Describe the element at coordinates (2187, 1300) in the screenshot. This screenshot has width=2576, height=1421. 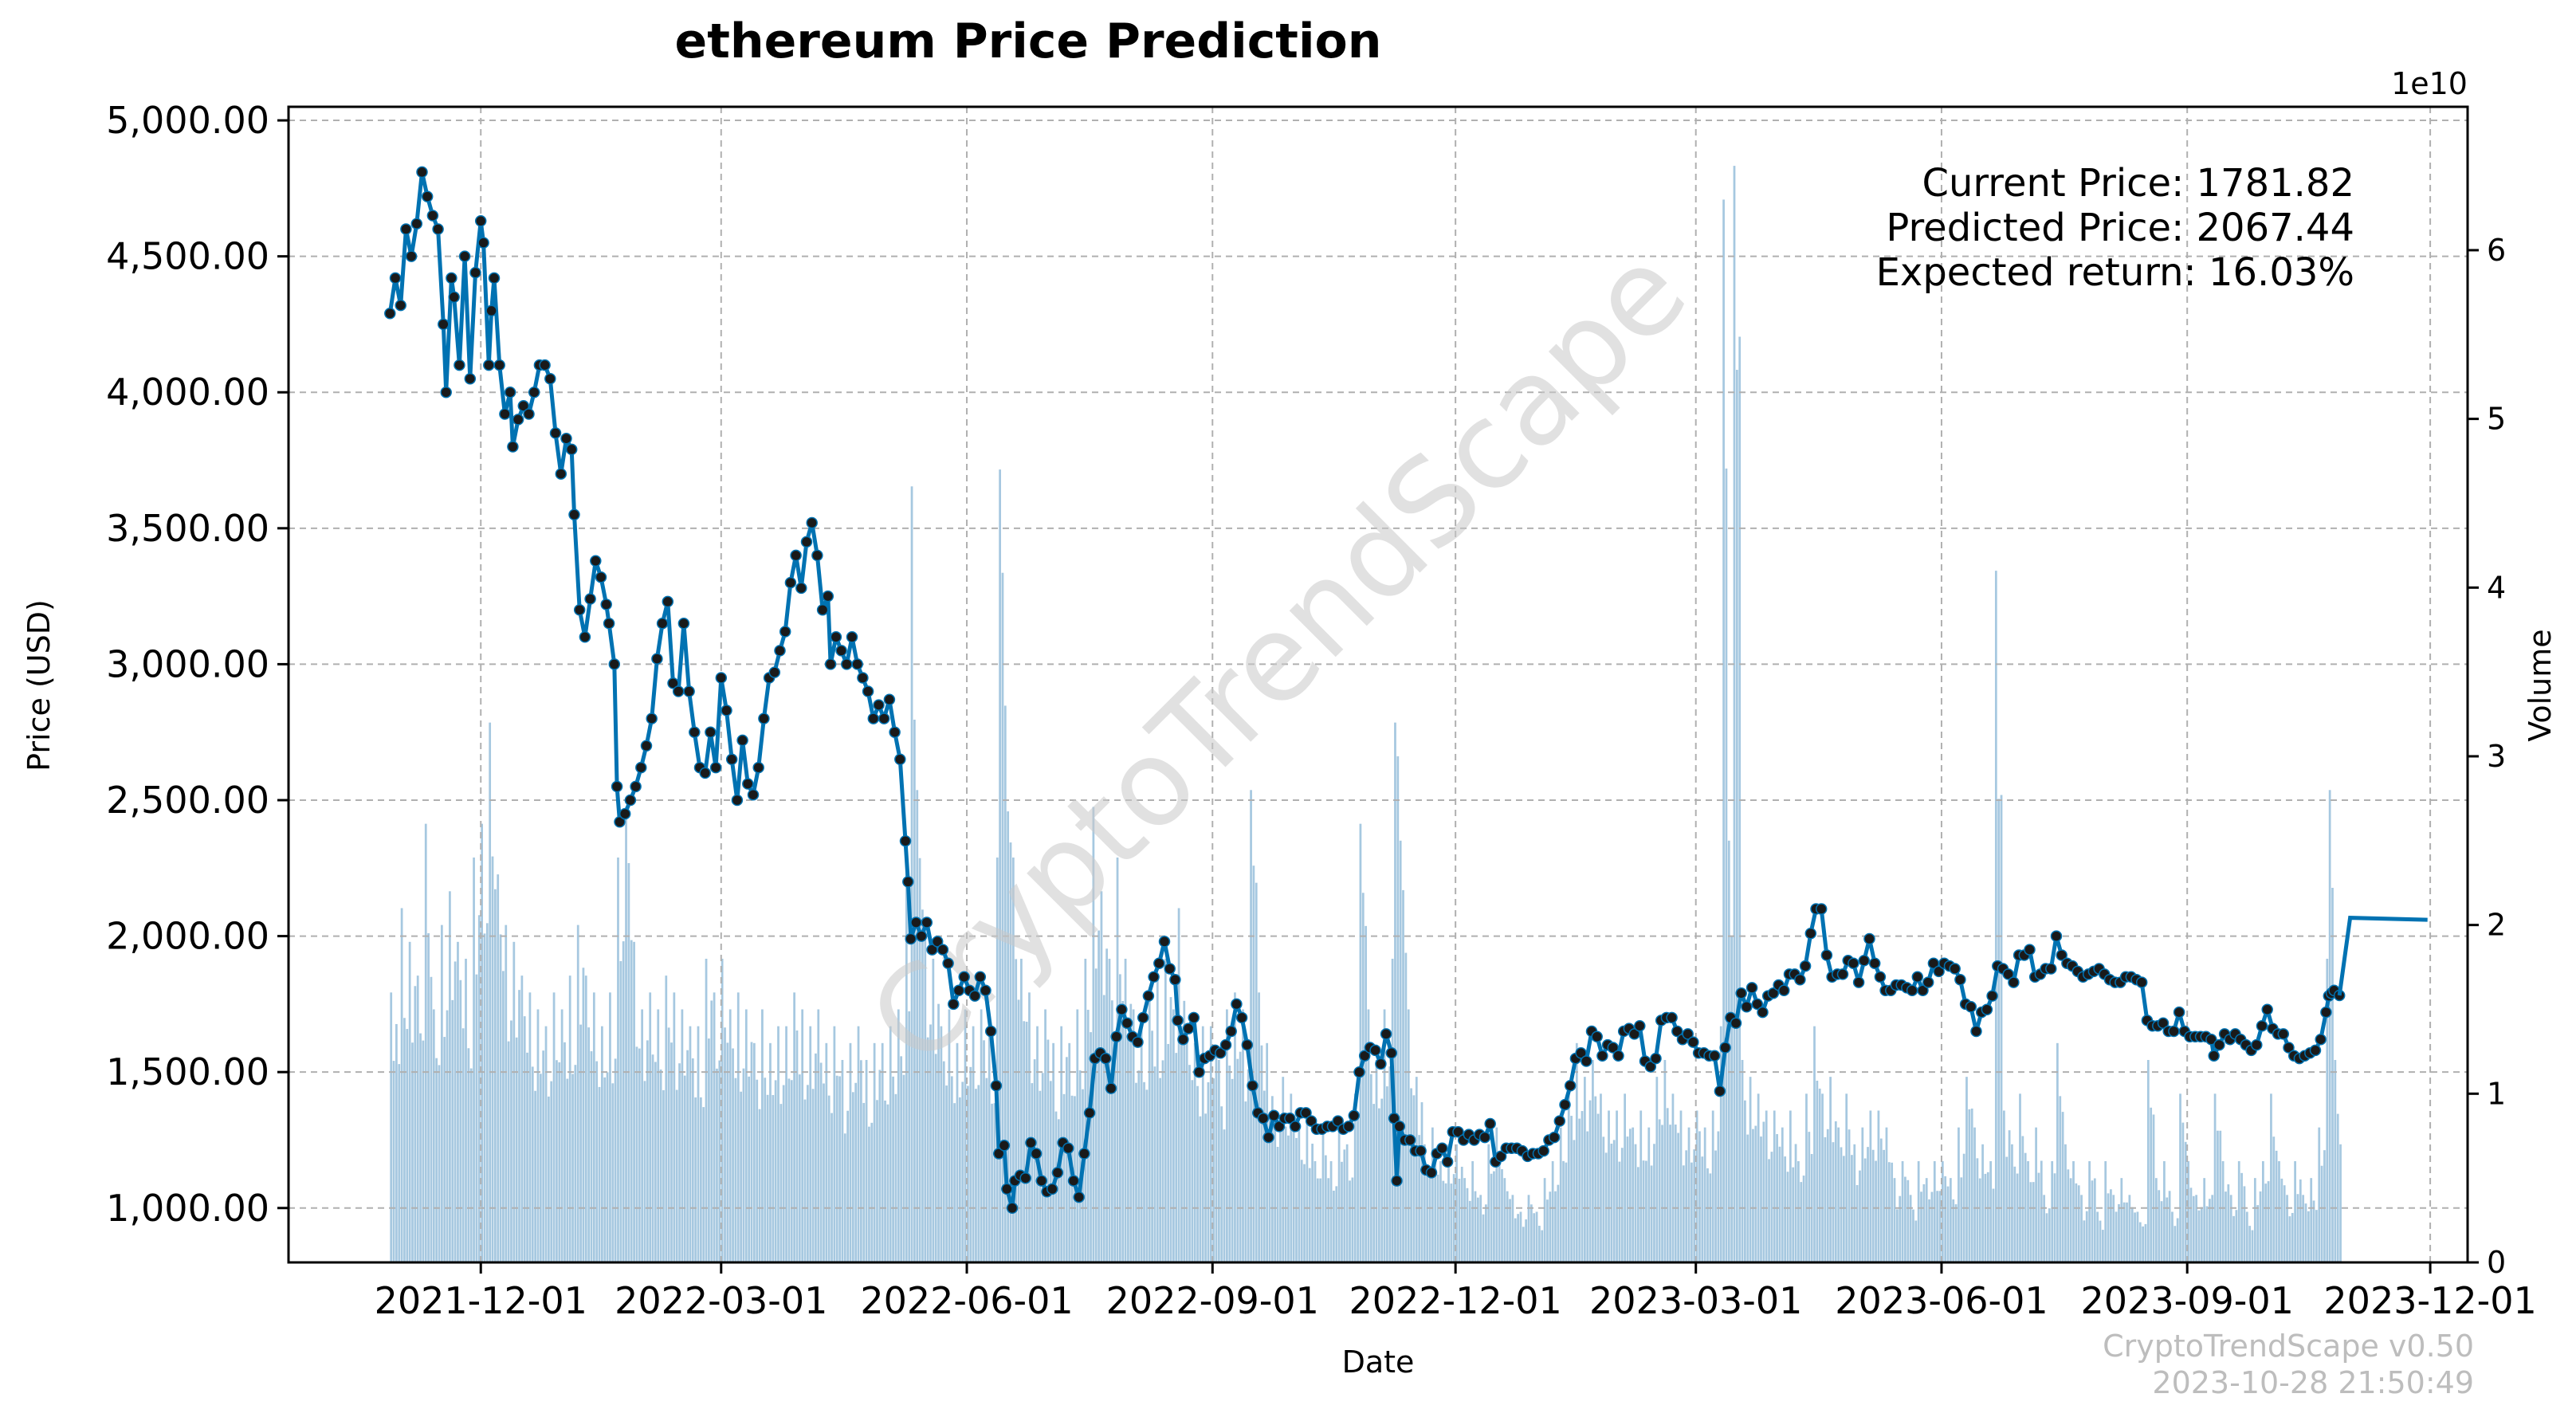
I see `x-tick-label: 2023-09-01` at that location.